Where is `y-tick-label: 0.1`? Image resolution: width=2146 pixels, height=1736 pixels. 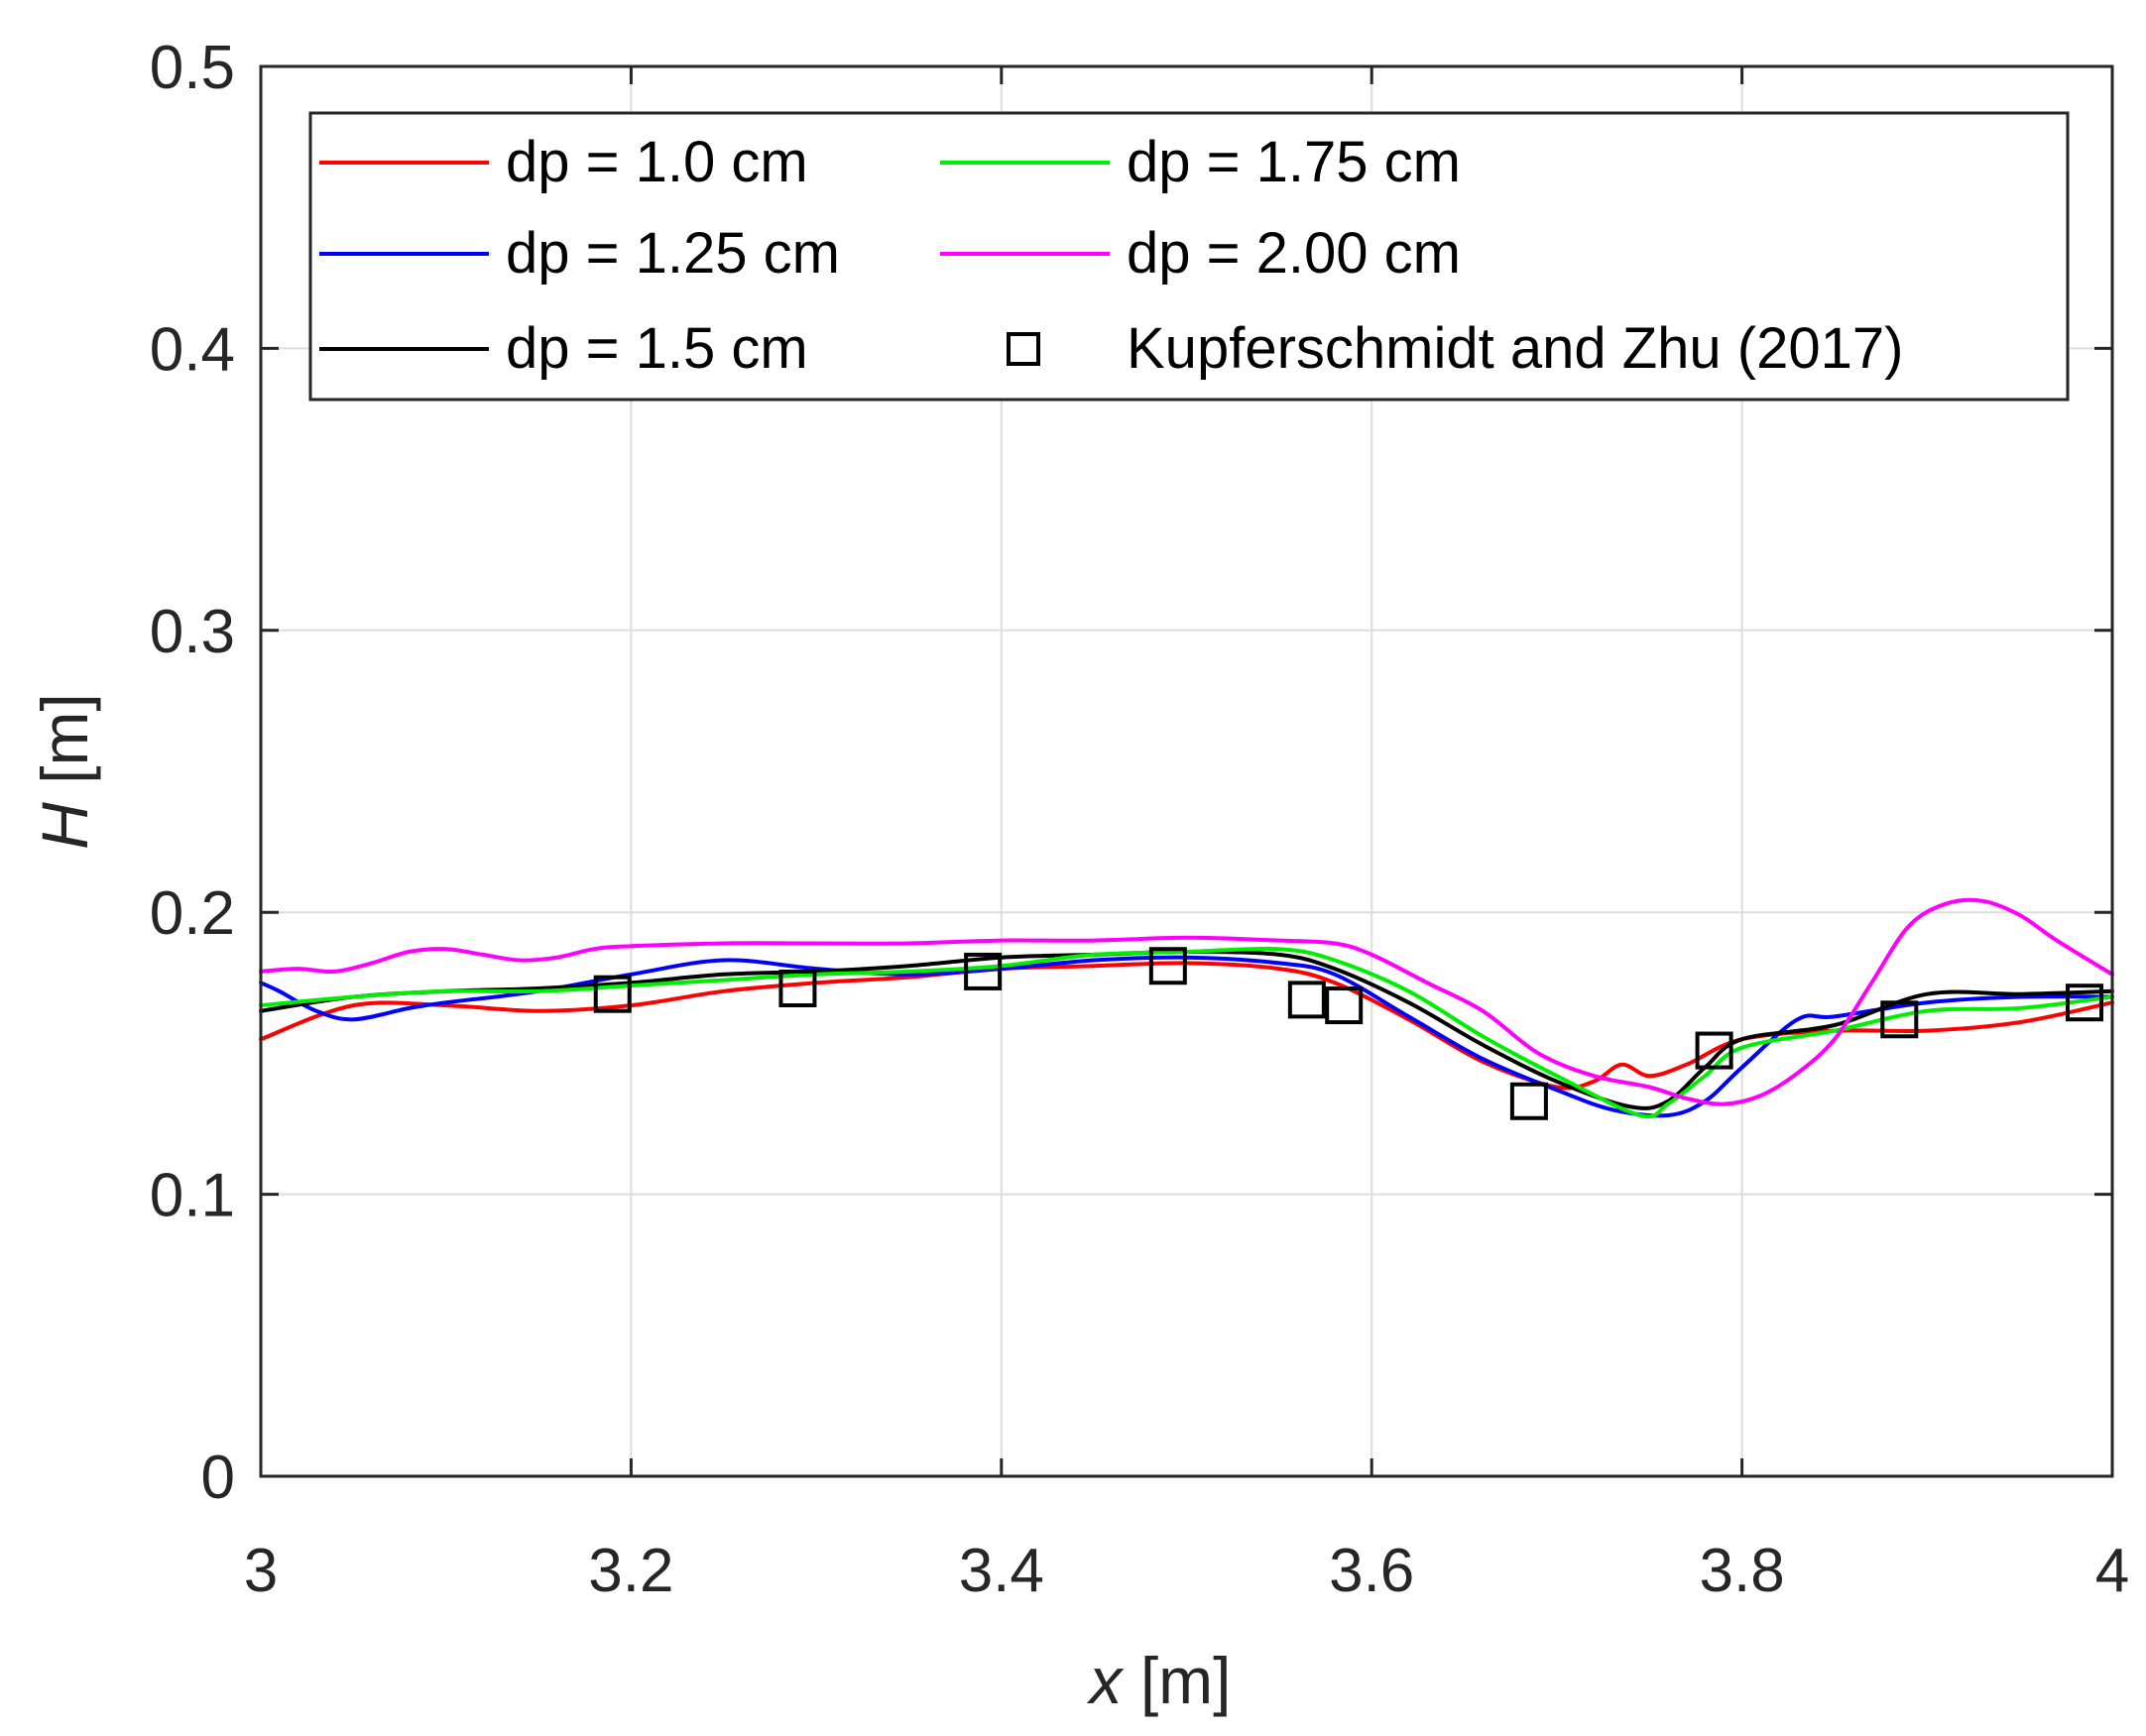
y-tick-label: 0.1 is located at coordinates (193, 1196).